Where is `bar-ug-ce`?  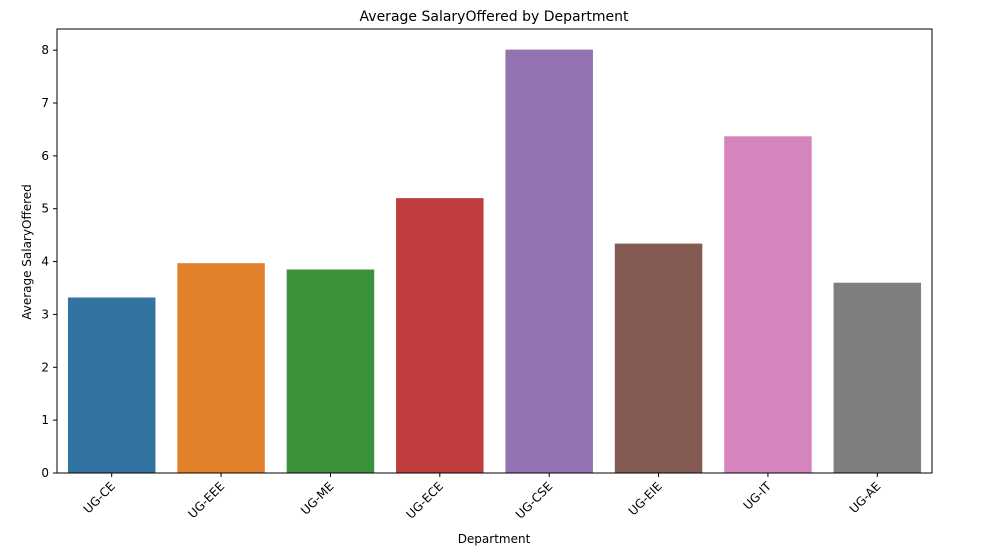
bar-ug-ce is located at coordinates (111, 385).